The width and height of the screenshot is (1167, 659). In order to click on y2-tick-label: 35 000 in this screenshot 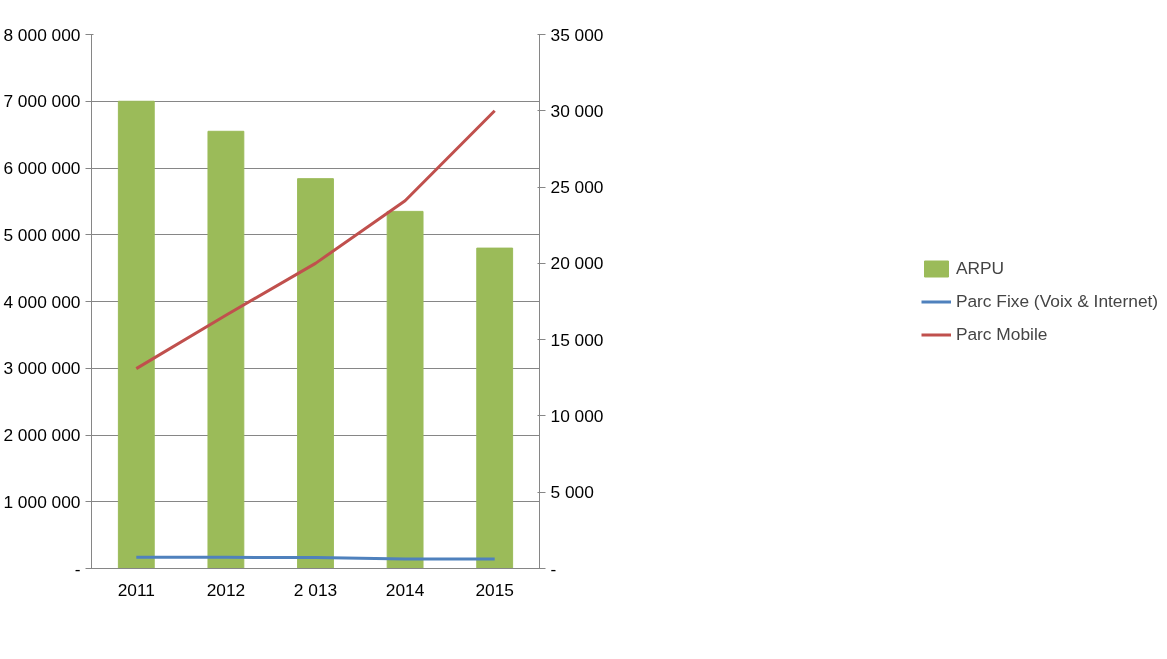, I will do `click(577, 34)`.